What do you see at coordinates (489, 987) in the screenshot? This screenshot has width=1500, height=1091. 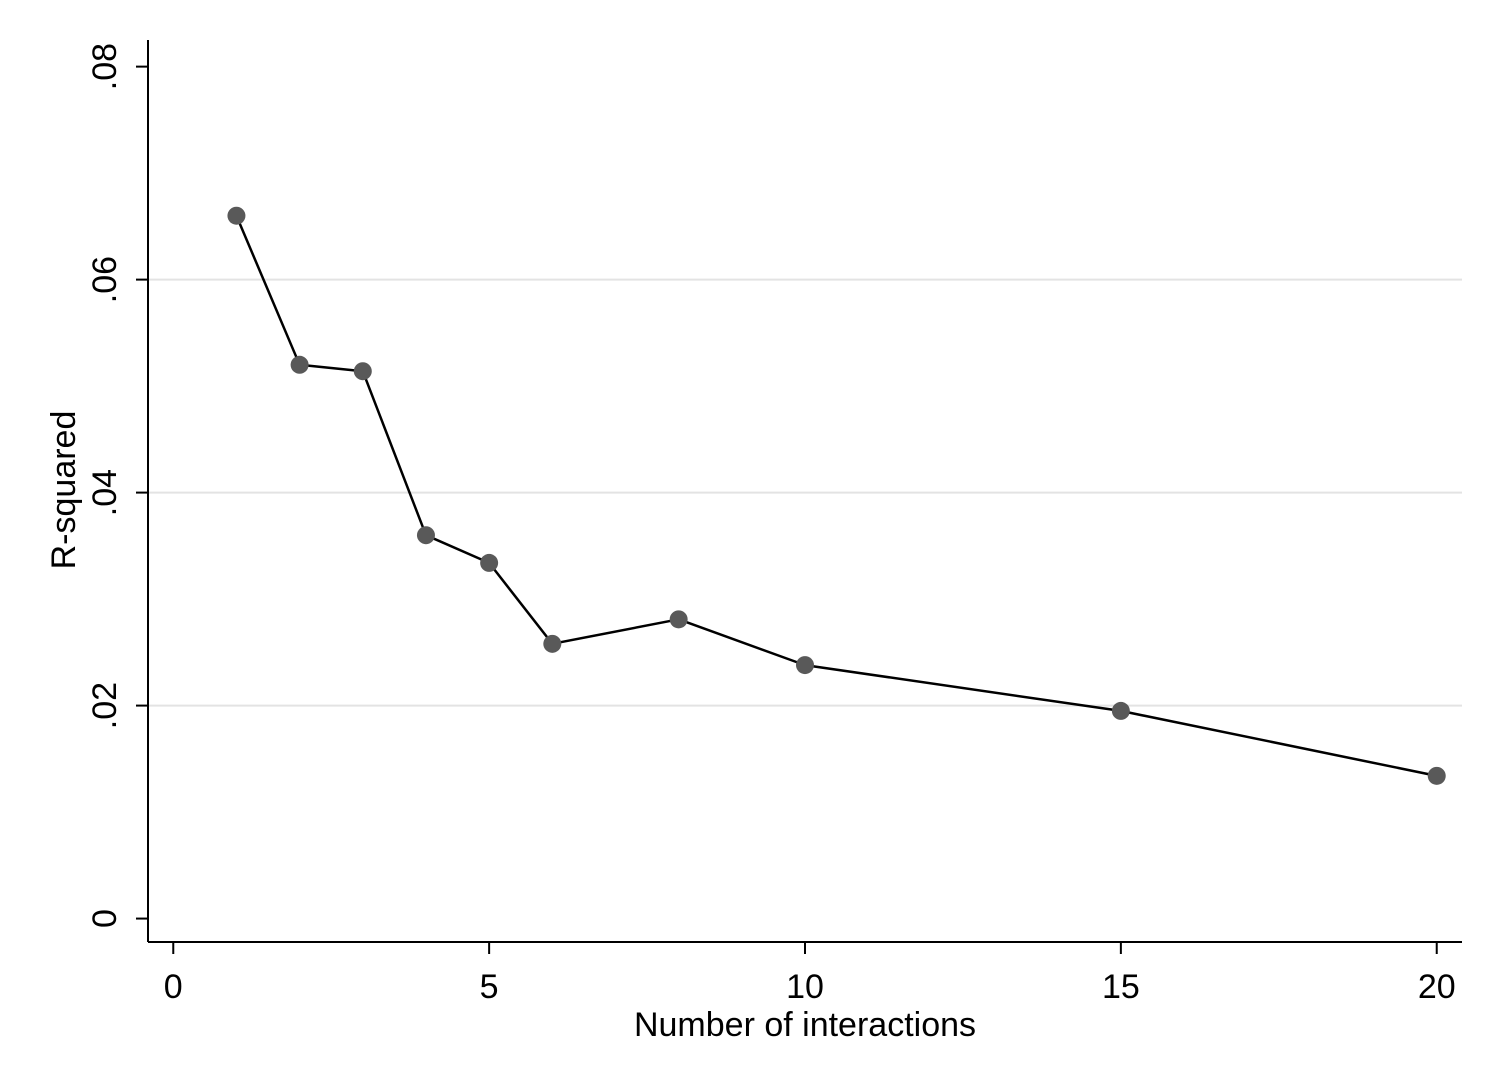 I see `x-tick-label: 5` at bounding box center [489, 987].